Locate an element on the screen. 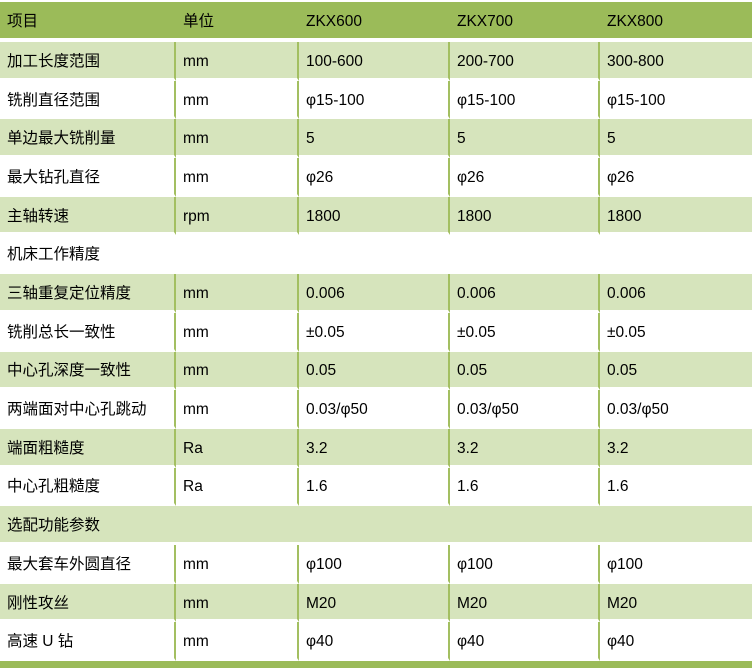 The height and width of the screenshot is (668, 752). table-row: 三轴重复定位精度 mm 0.006 0.006 0.006 is located at coordinates (376, 293).